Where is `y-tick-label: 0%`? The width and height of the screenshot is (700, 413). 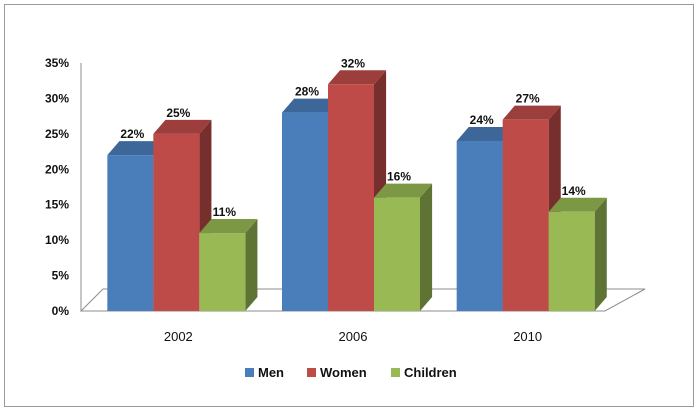
y-tick-label: 0% is located at coordinates (61, 311).